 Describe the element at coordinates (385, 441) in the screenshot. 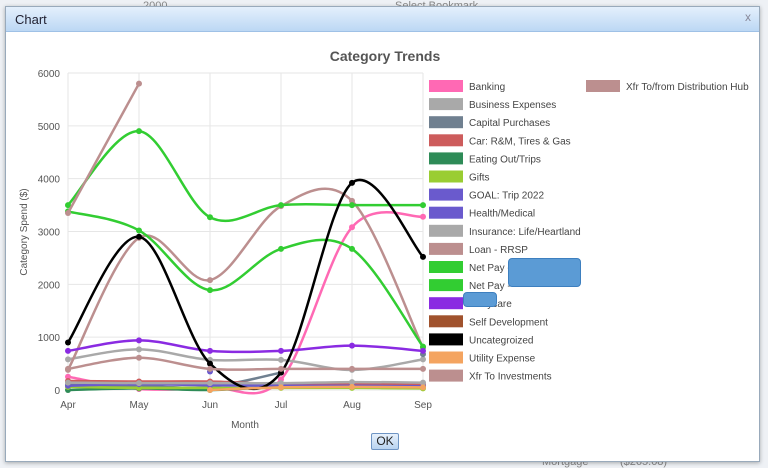

I see `ok-button: OK` at that location.